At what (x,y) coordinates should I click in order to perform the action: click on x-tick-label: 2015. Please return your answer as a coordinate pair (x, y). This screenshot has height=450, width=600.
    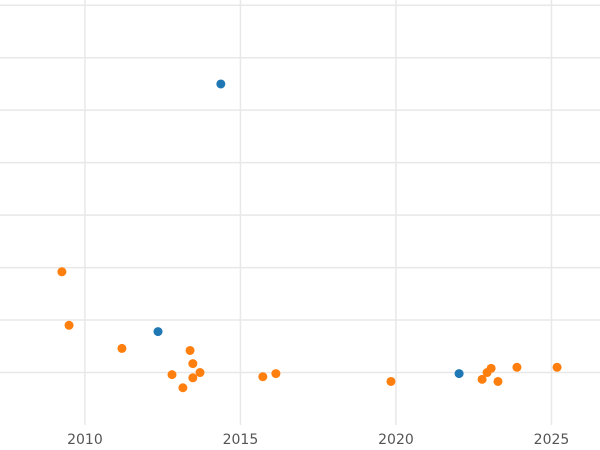
    Looking at the image, I should click on (241, 440).